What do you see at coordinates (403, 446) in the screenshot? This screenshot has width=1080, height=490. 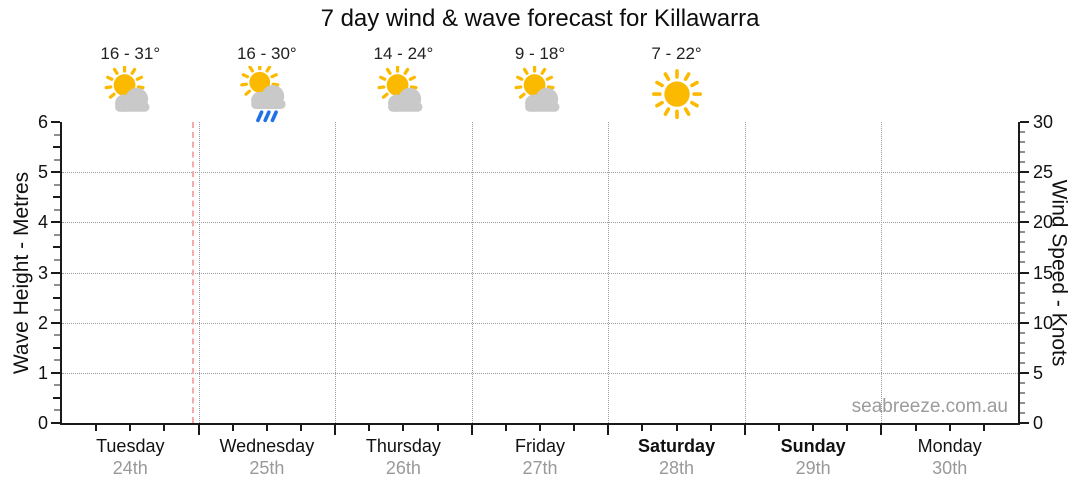 I see `day-name-label: Thursday` at bounding box center [403, 446].